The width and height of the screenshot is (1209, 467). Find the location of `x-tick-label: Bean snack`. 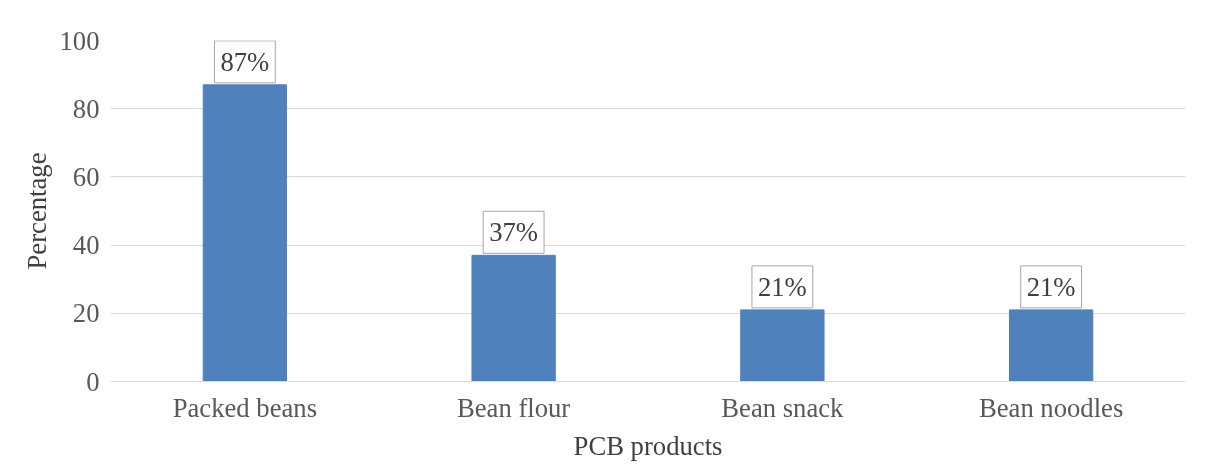

x-tick-label: Bean snack is located at coordinates (783, 407).